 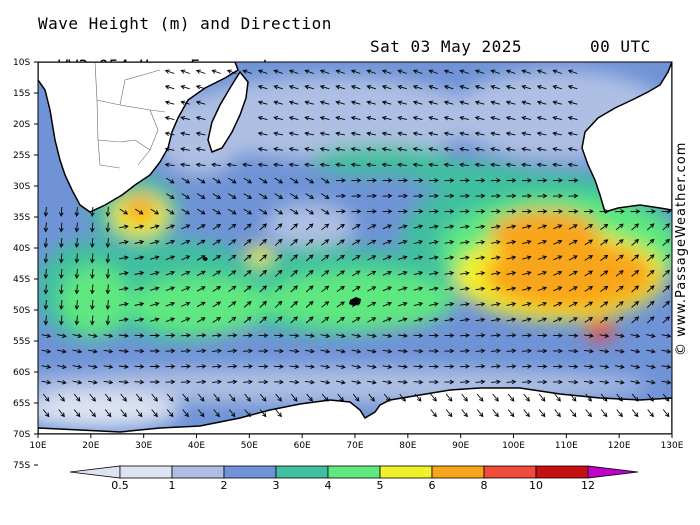 I want to click on lon-label: 80E, so click(x=407, y=446).